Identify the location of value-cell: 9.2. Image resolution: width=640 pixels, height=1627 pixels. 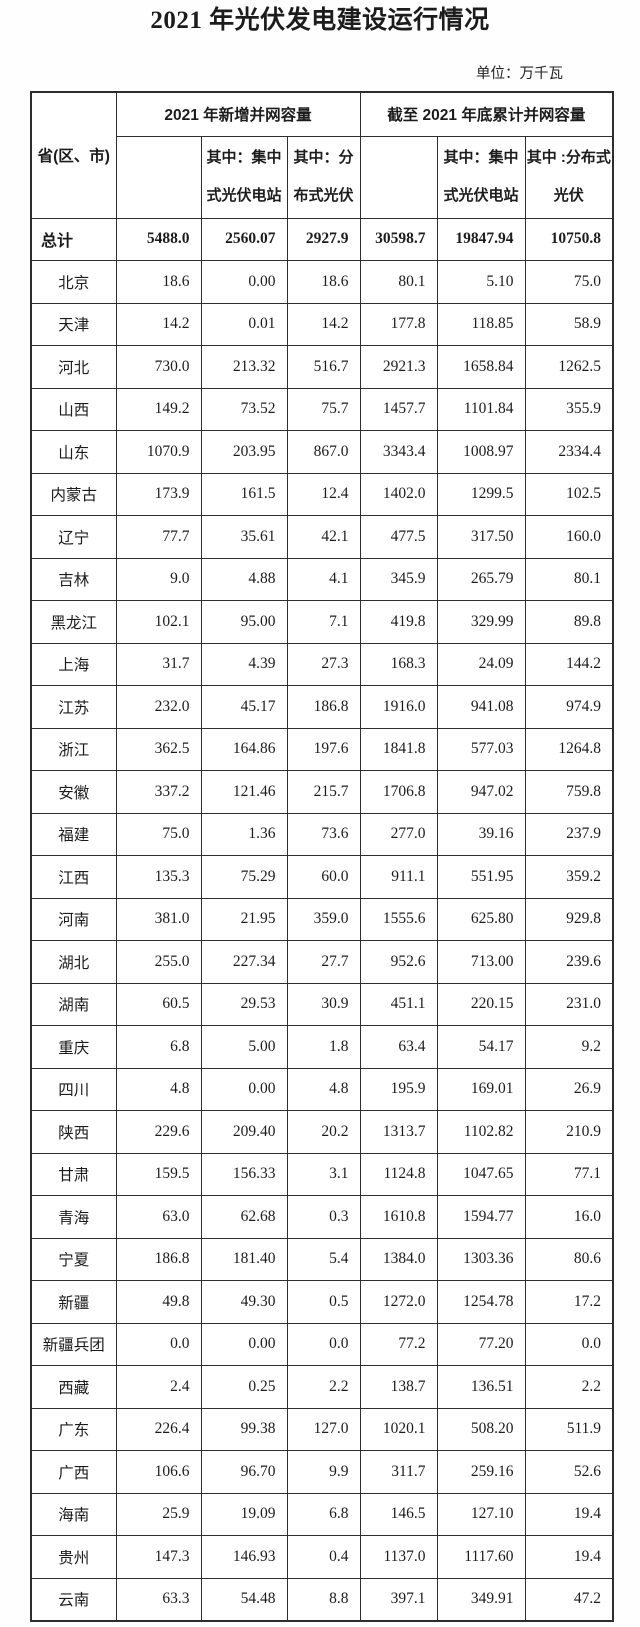
(569, 1047).